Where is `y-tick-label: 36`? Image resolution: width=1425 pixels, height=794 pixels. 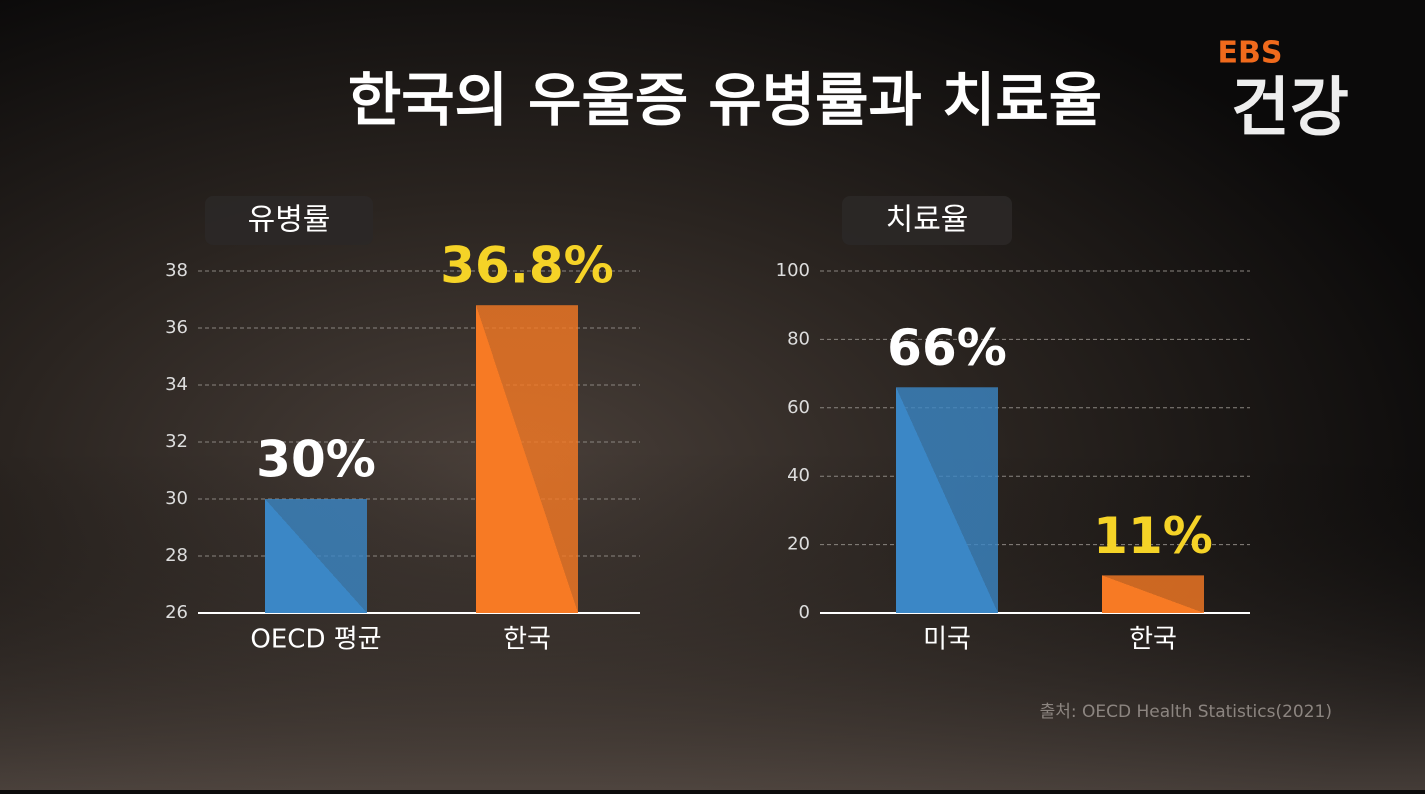 y-tick-label: 36 is located at coordinates (176, 327).